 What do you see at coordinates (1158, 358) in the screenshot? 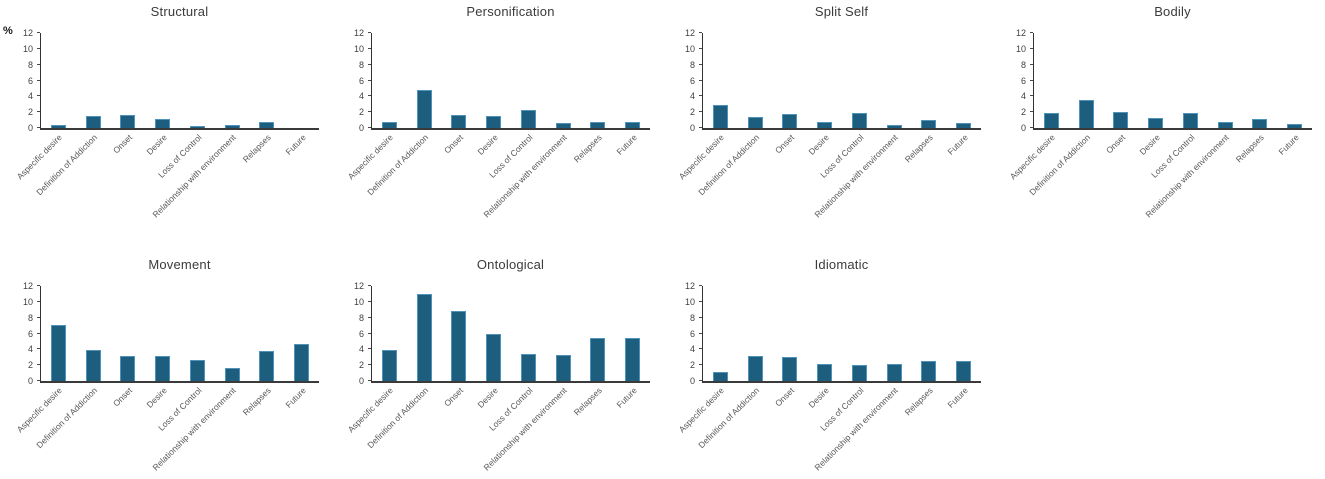
I see `empty-cell` at bounding box center [1158, 358].